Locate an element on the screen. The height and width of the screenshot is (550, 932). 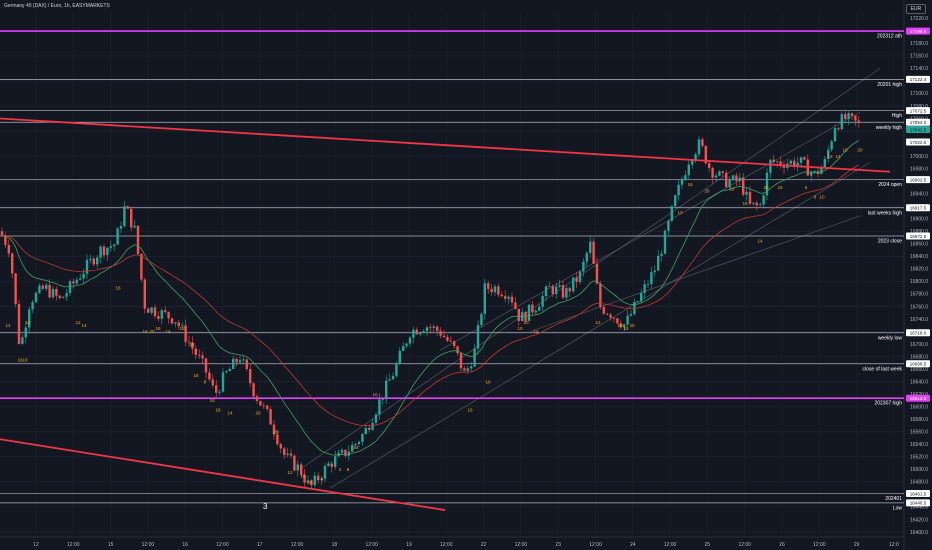
trendline is located at coordinates (445, 145).